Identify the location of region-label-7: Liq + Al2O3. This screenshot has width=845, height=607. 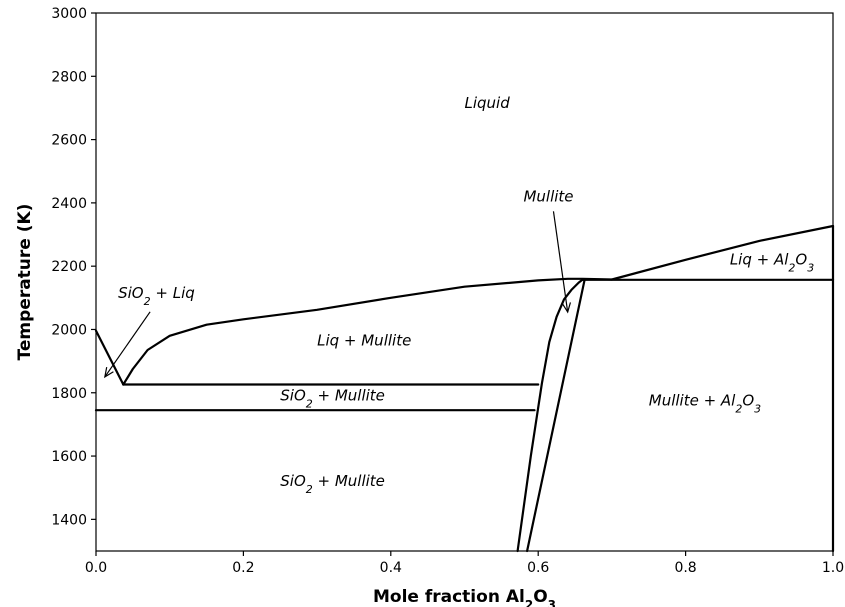
(772, 263).